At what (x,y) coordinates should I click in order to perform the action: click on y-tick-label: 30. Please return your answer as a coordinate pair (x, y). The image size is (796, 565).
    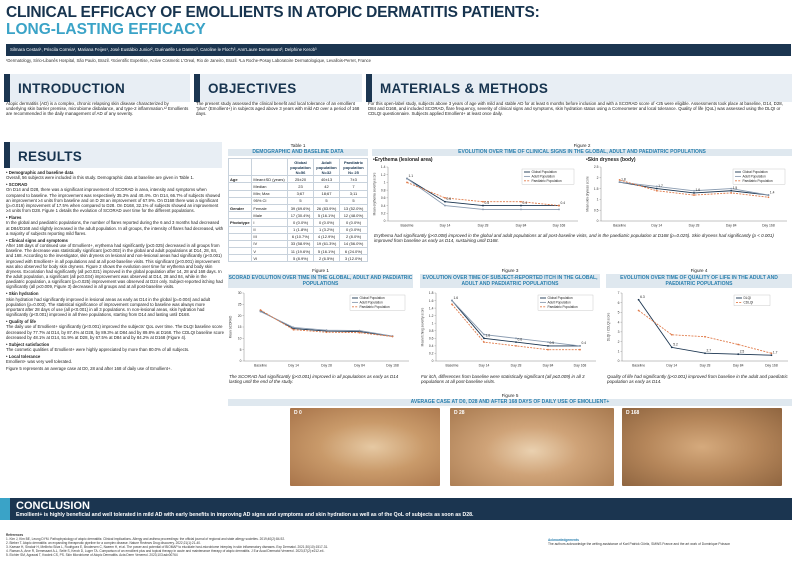
    Looking at the image, I should click on (240, 293).